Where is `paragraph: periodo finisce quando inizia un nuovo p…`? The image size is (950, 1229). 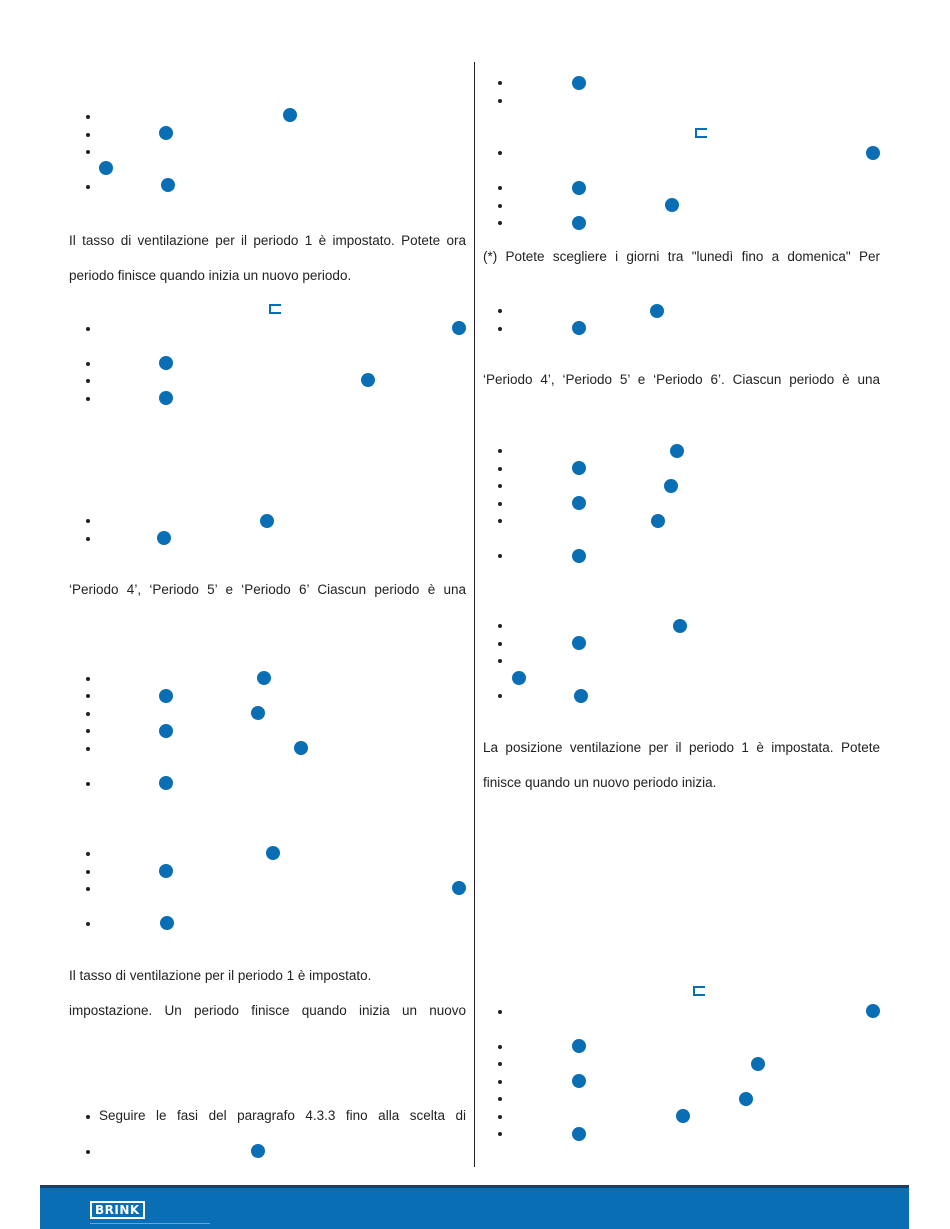 paragraph: periodo finisce quando inizia un nuovo p… is located at coordinates (210, 275).